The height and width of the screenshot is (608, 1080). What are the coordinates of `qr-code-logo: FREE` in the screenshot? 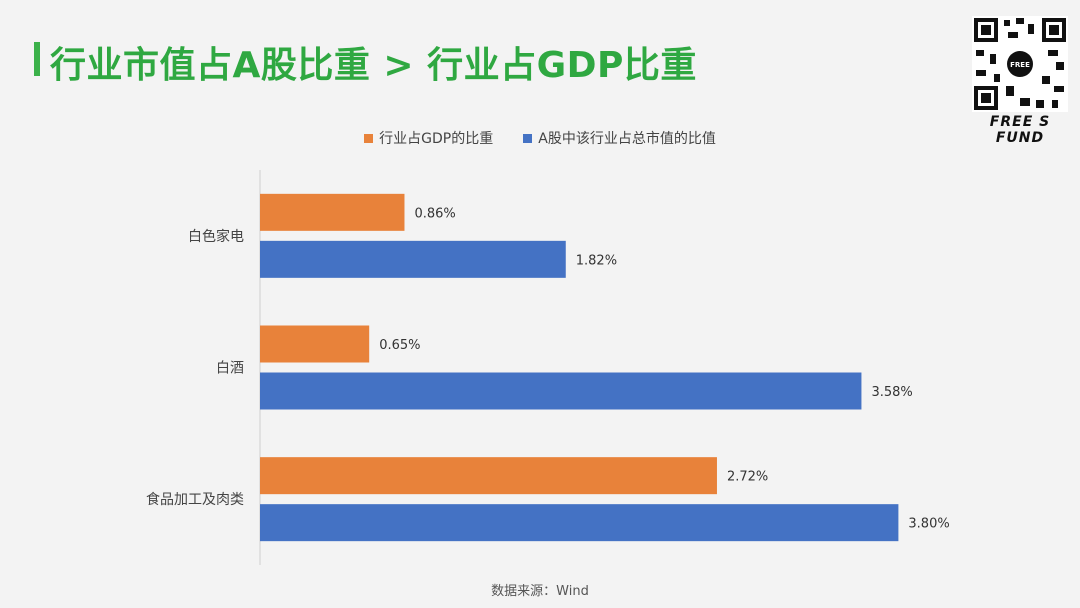 It's located at (1020, 64).